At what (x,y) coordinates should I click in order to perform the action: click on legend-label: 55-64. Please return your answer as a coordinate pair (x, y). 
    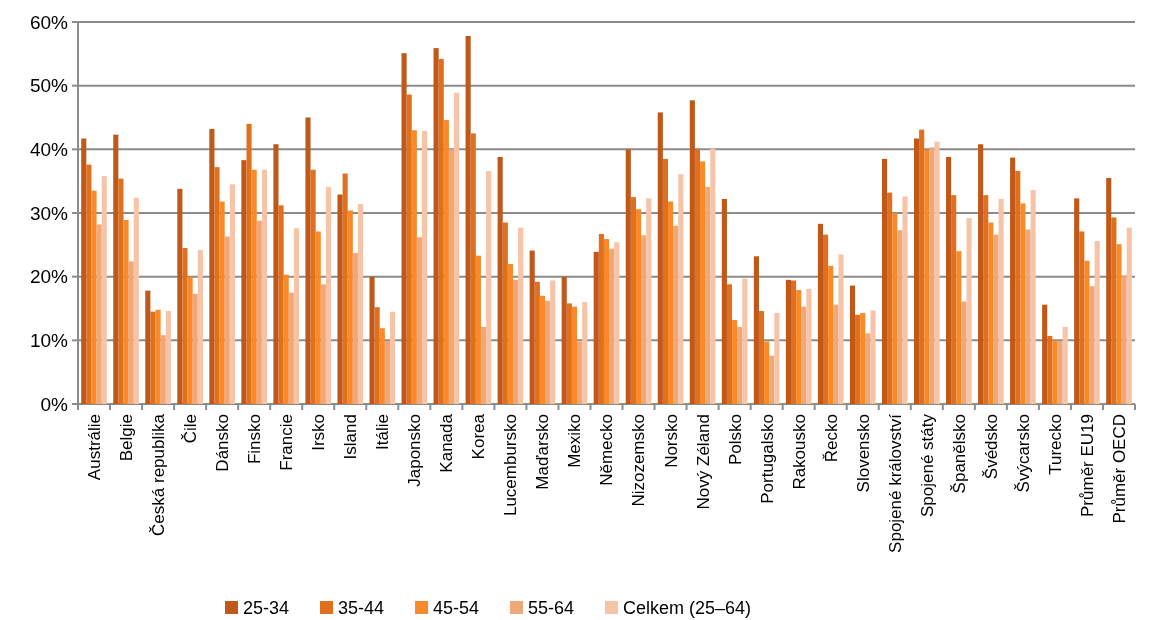
    Looking at the image, I should click on (551, 608).